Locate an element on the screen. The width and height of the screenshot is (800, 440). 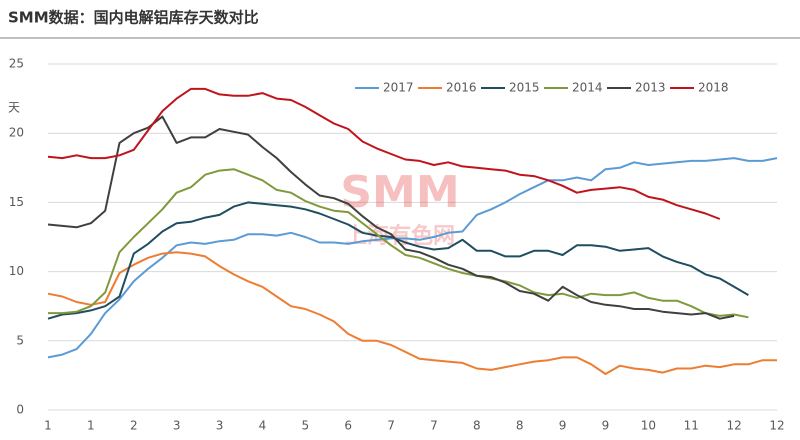
y-tick-label: 0 is located at coordinates (20, 410).